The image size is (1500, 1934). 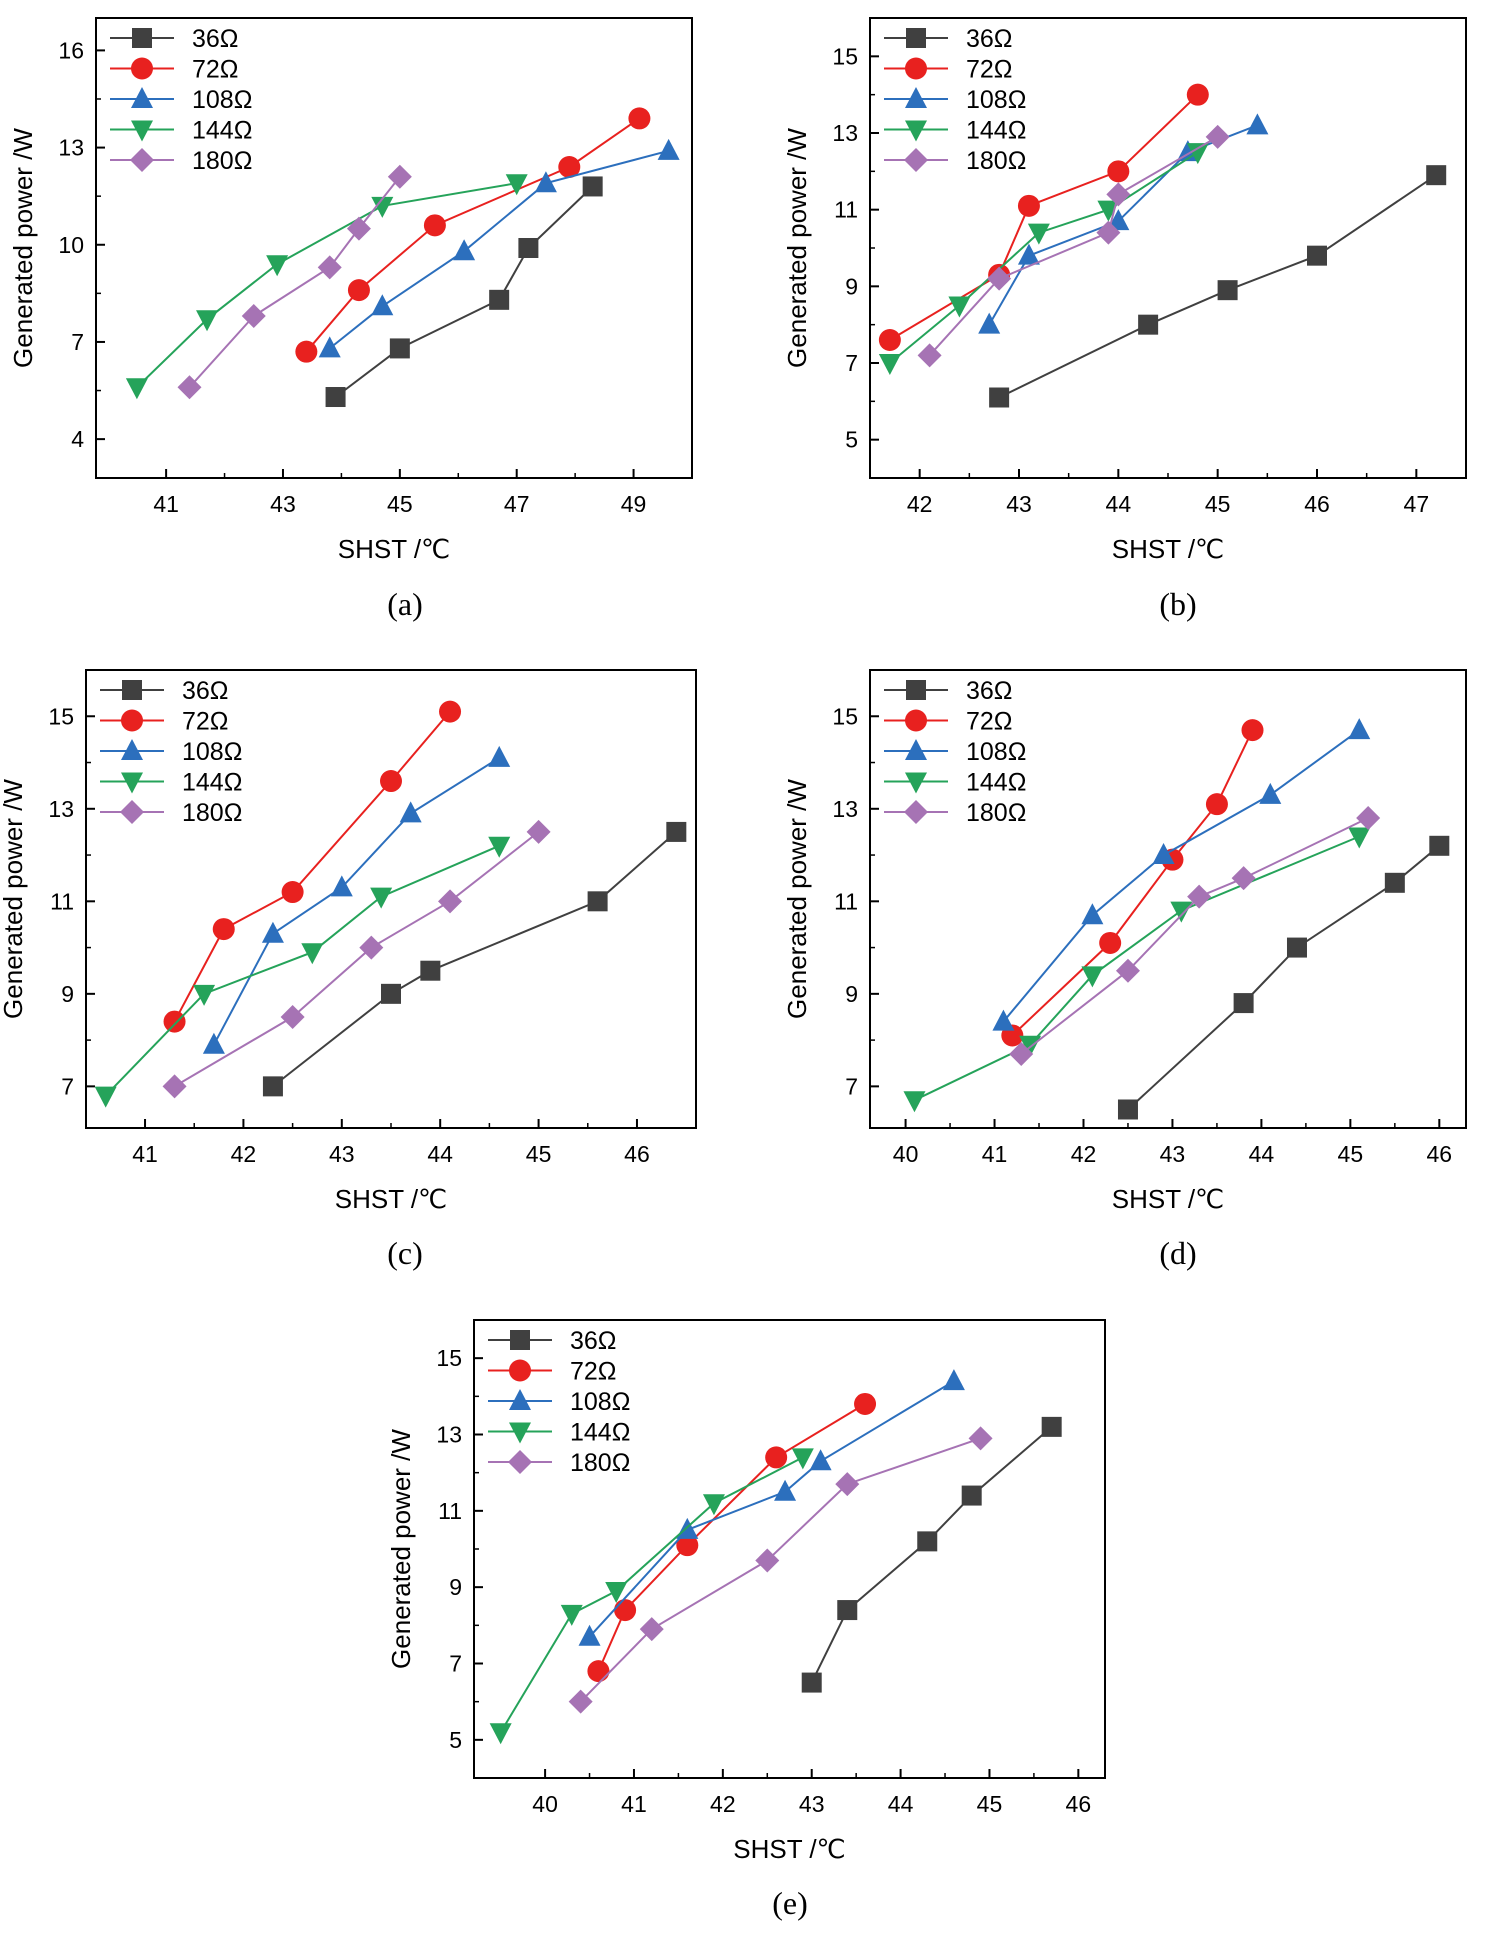 I want to click on panel-caption: (a), so click(x=405, y=604).